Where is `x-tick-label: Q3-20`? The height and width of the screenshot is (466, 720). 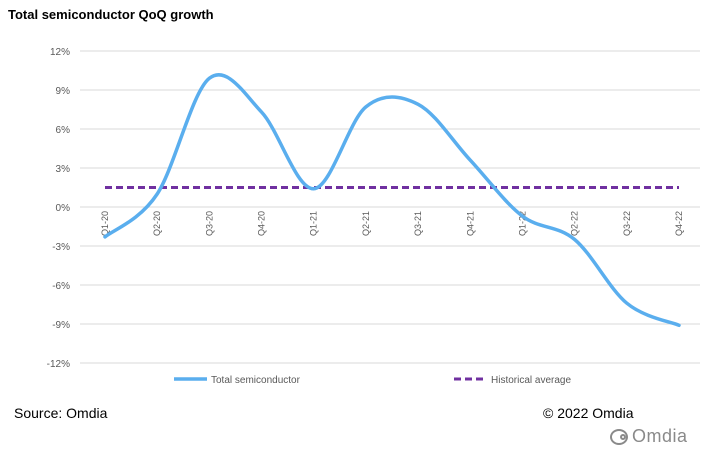
x-tick-label: Q3-20 is located at coordinates (209, 223).